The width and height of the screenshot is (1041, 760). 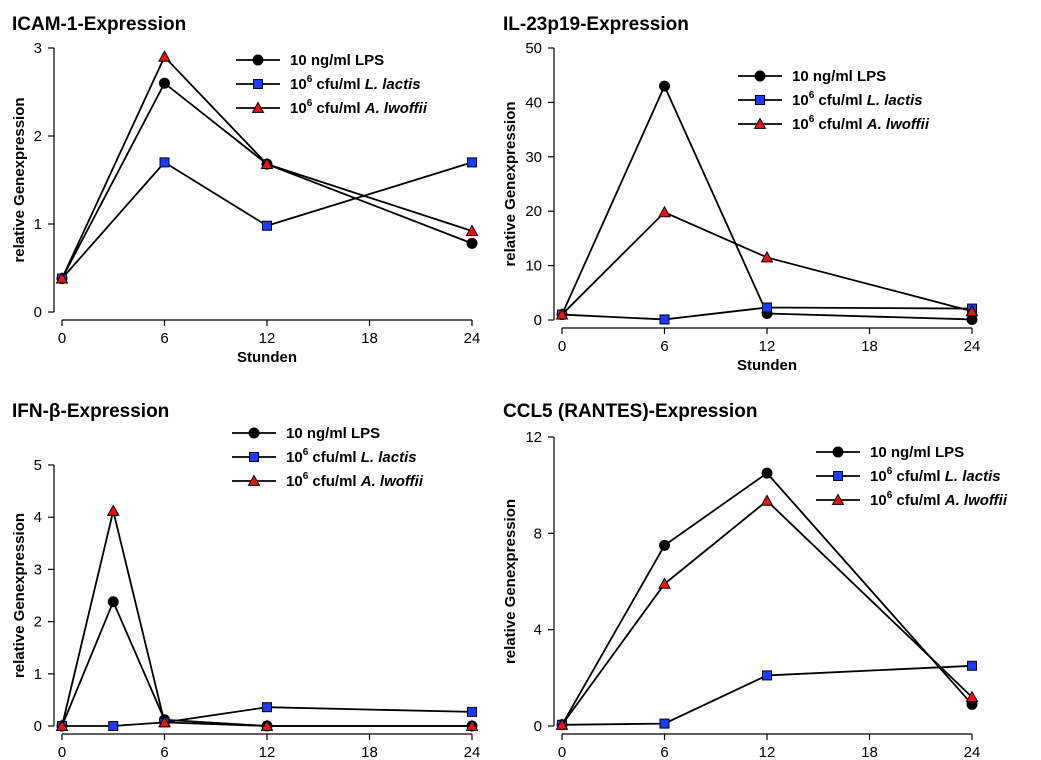 What do you see at coordinates (533, 48) in the screenshot?
I see `y-tick-label: 50` at bounding box center [533, 48].